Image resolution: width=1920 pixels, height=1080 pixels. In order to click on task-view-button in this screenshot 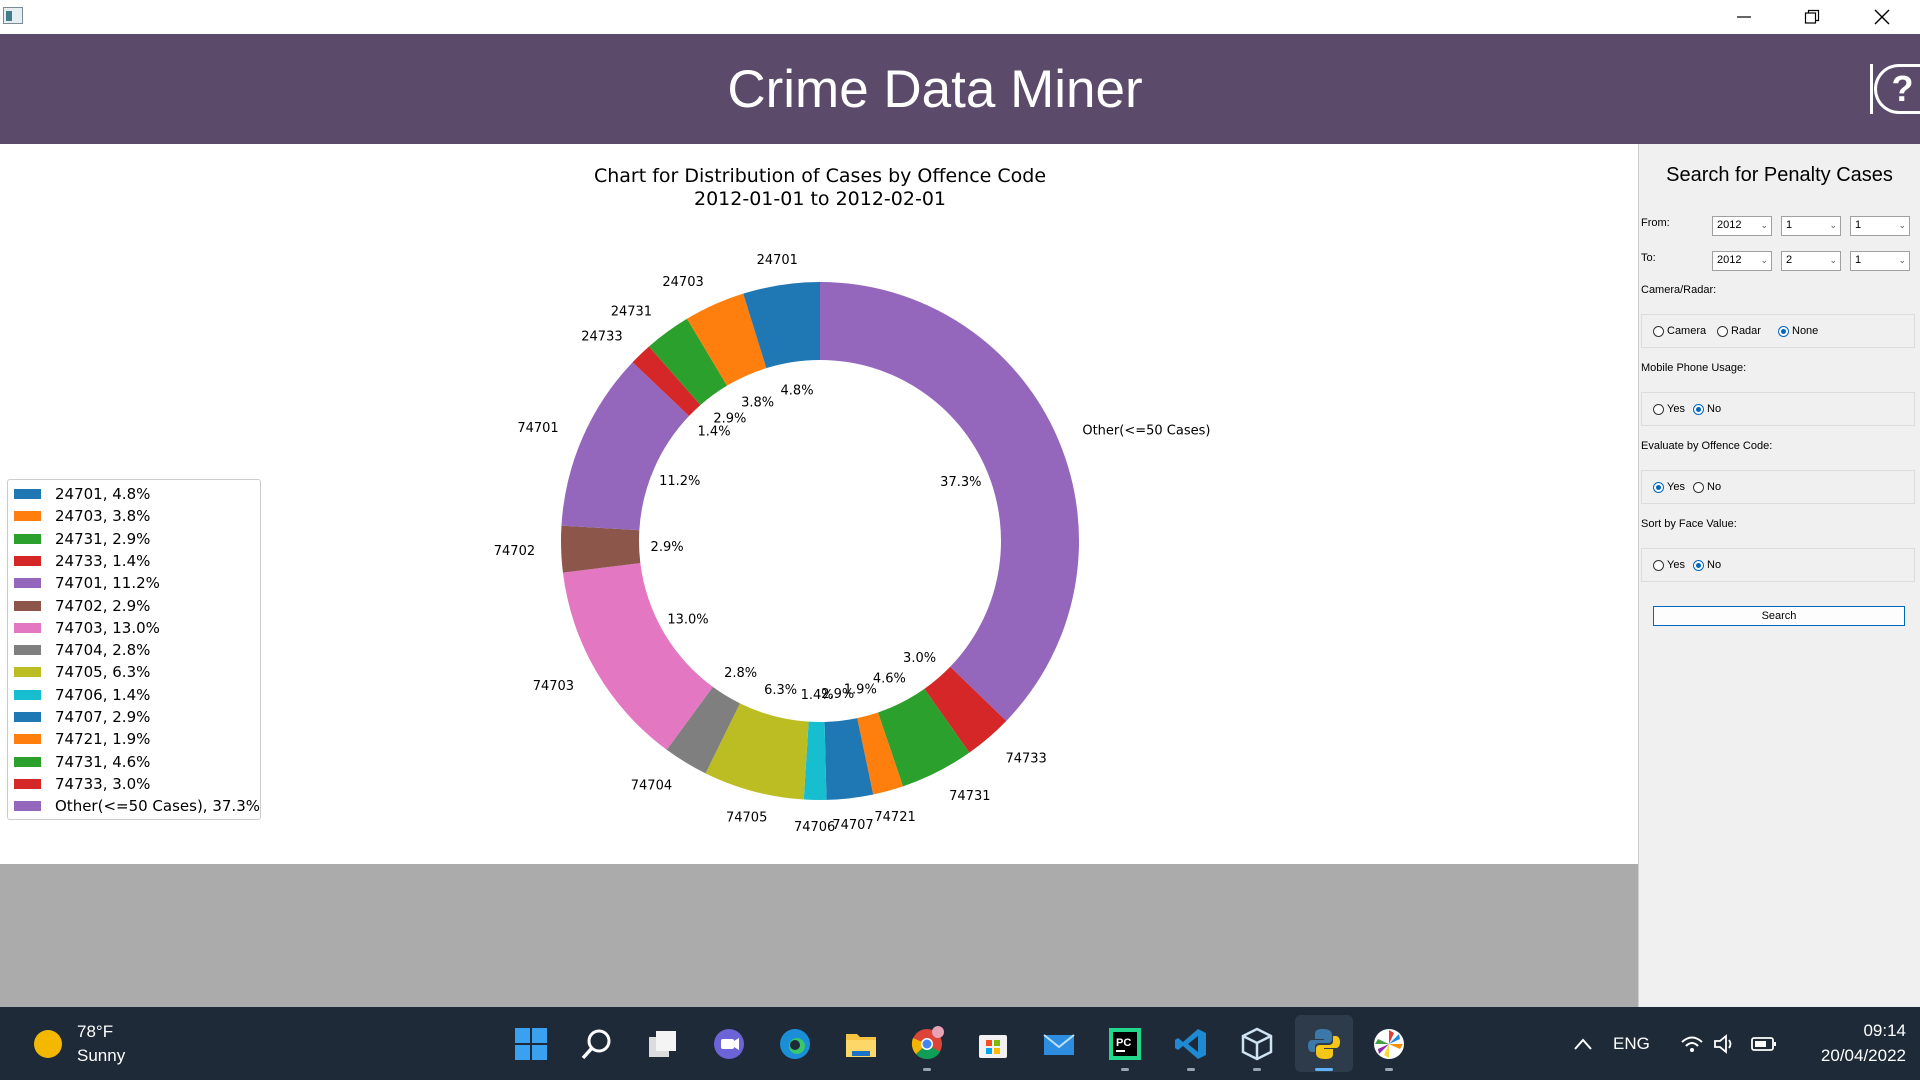, I will do `click(663, 1044)`.